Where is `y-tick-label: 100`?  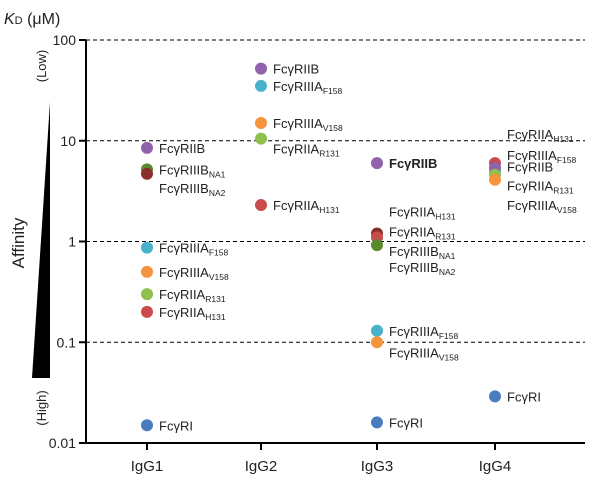 y-tick-label: 100 is located at coordinates (65, 40).